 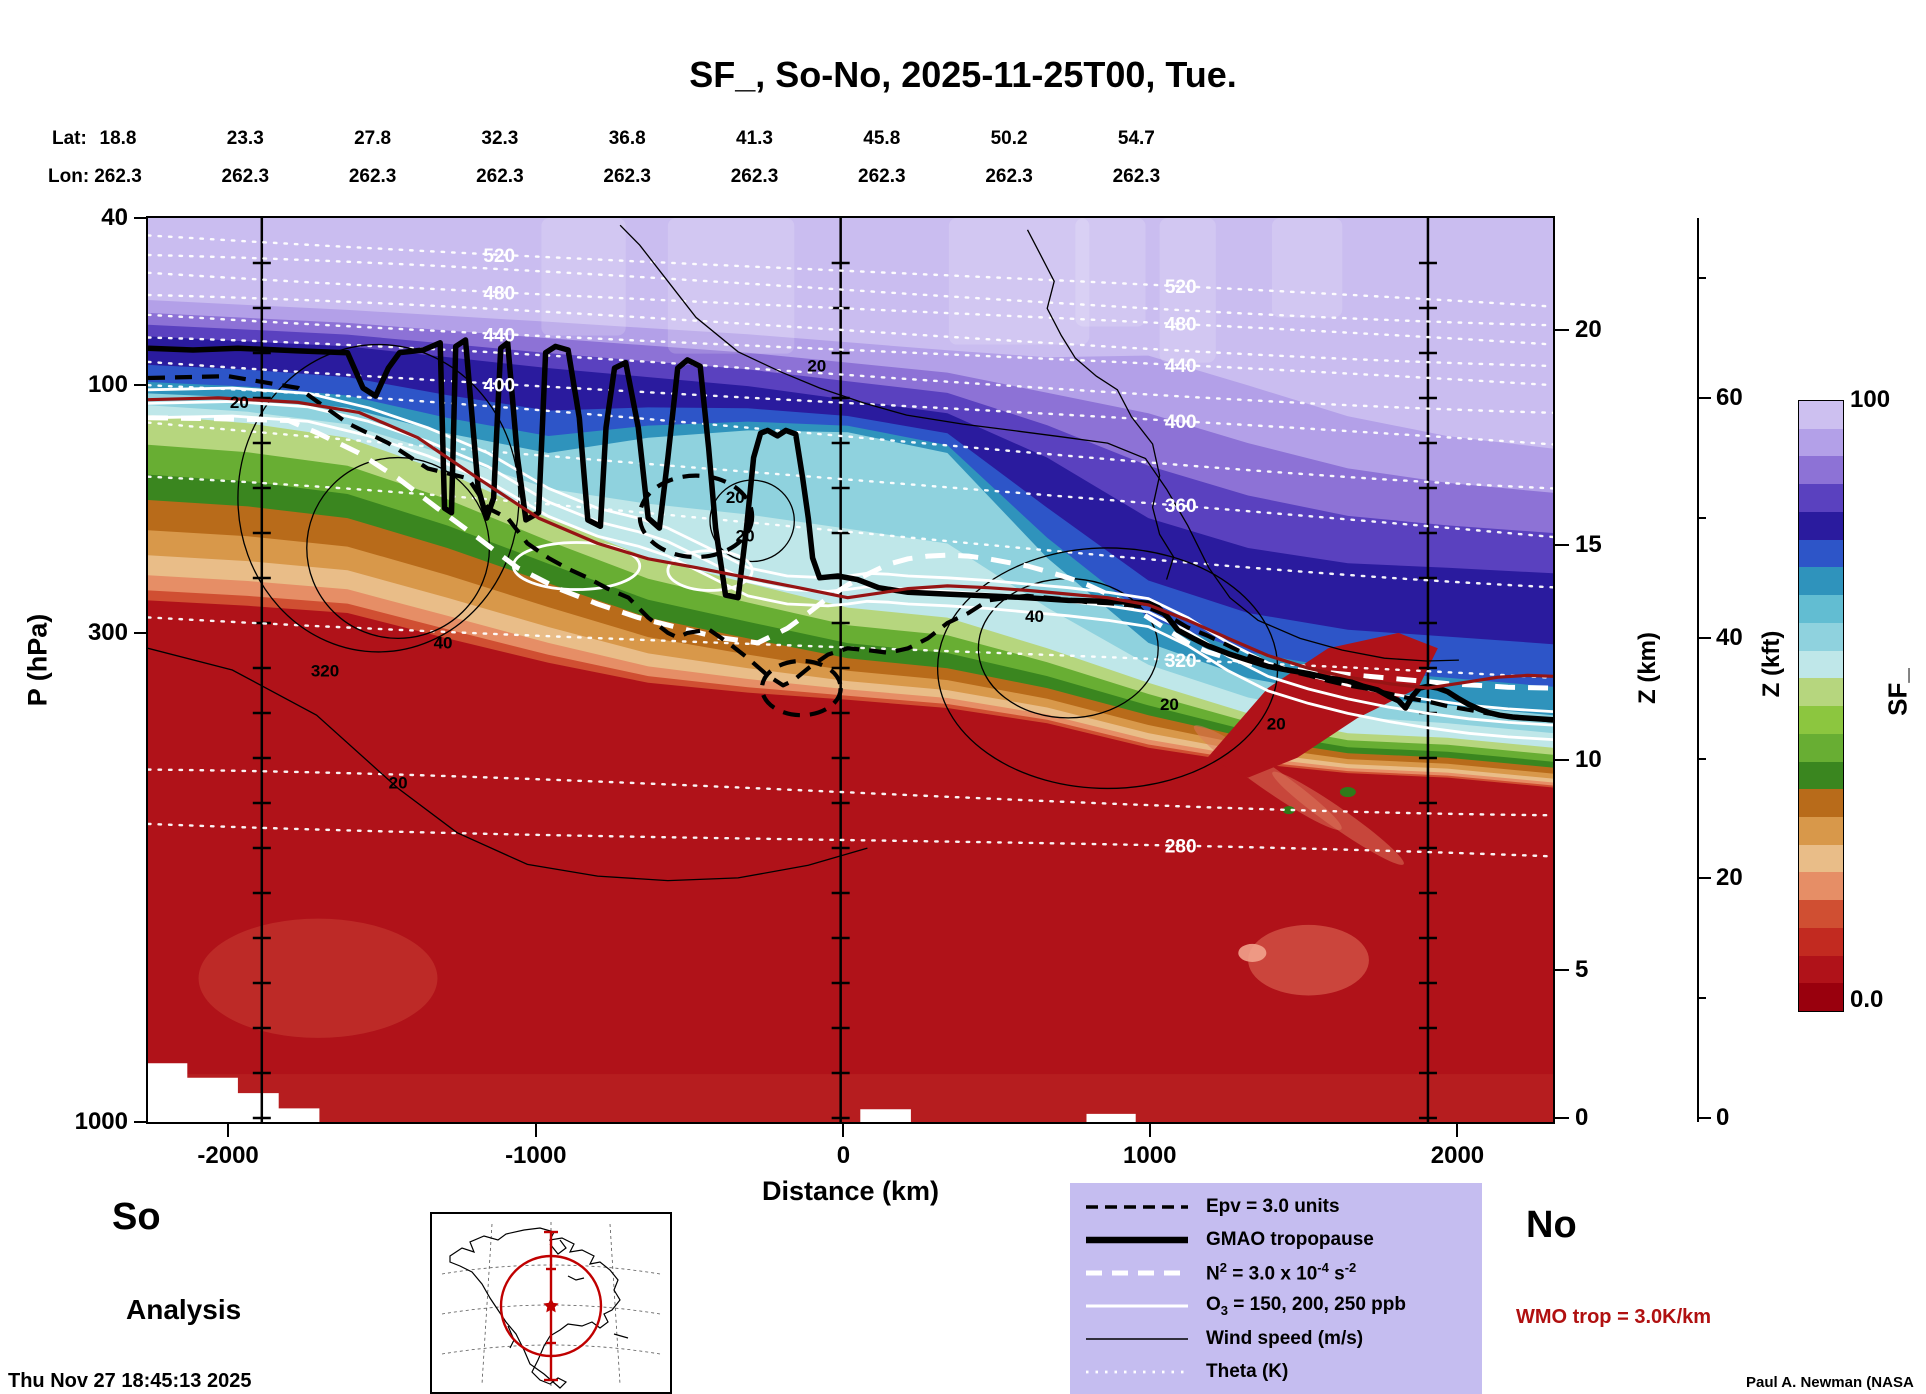 I want to click on page-title: SF_, So-No, 2025-11-25T00, Tue., so click(x=963, y=74).